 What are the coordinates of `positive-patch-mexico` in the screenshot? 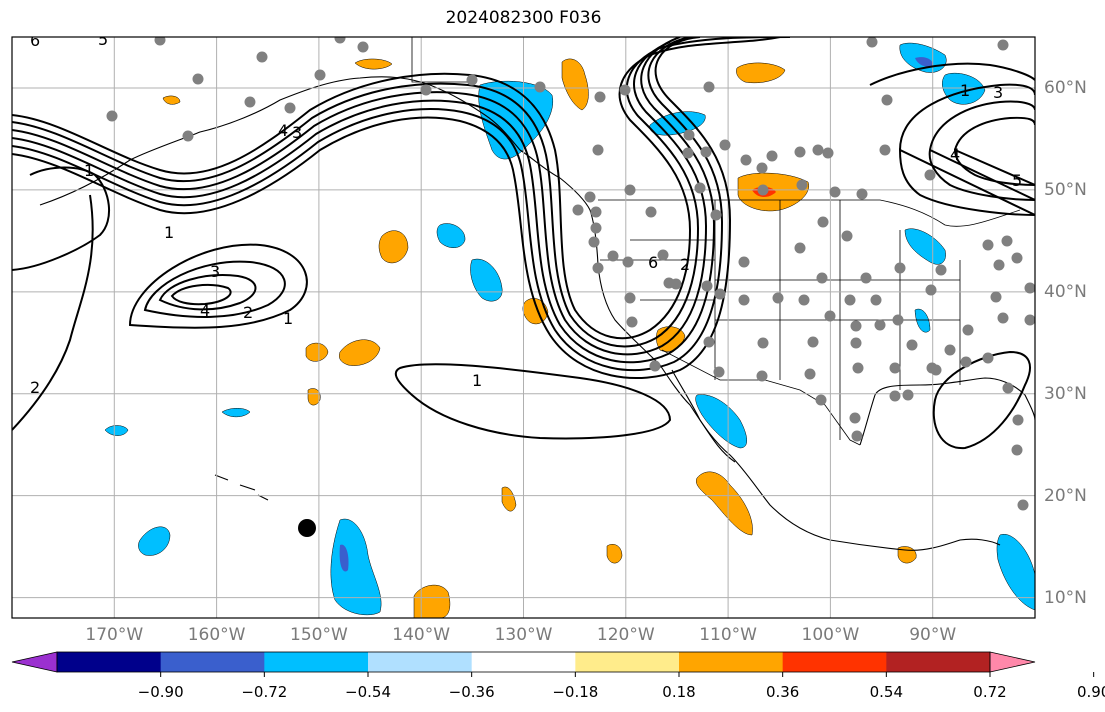 It's located at (724, 503).